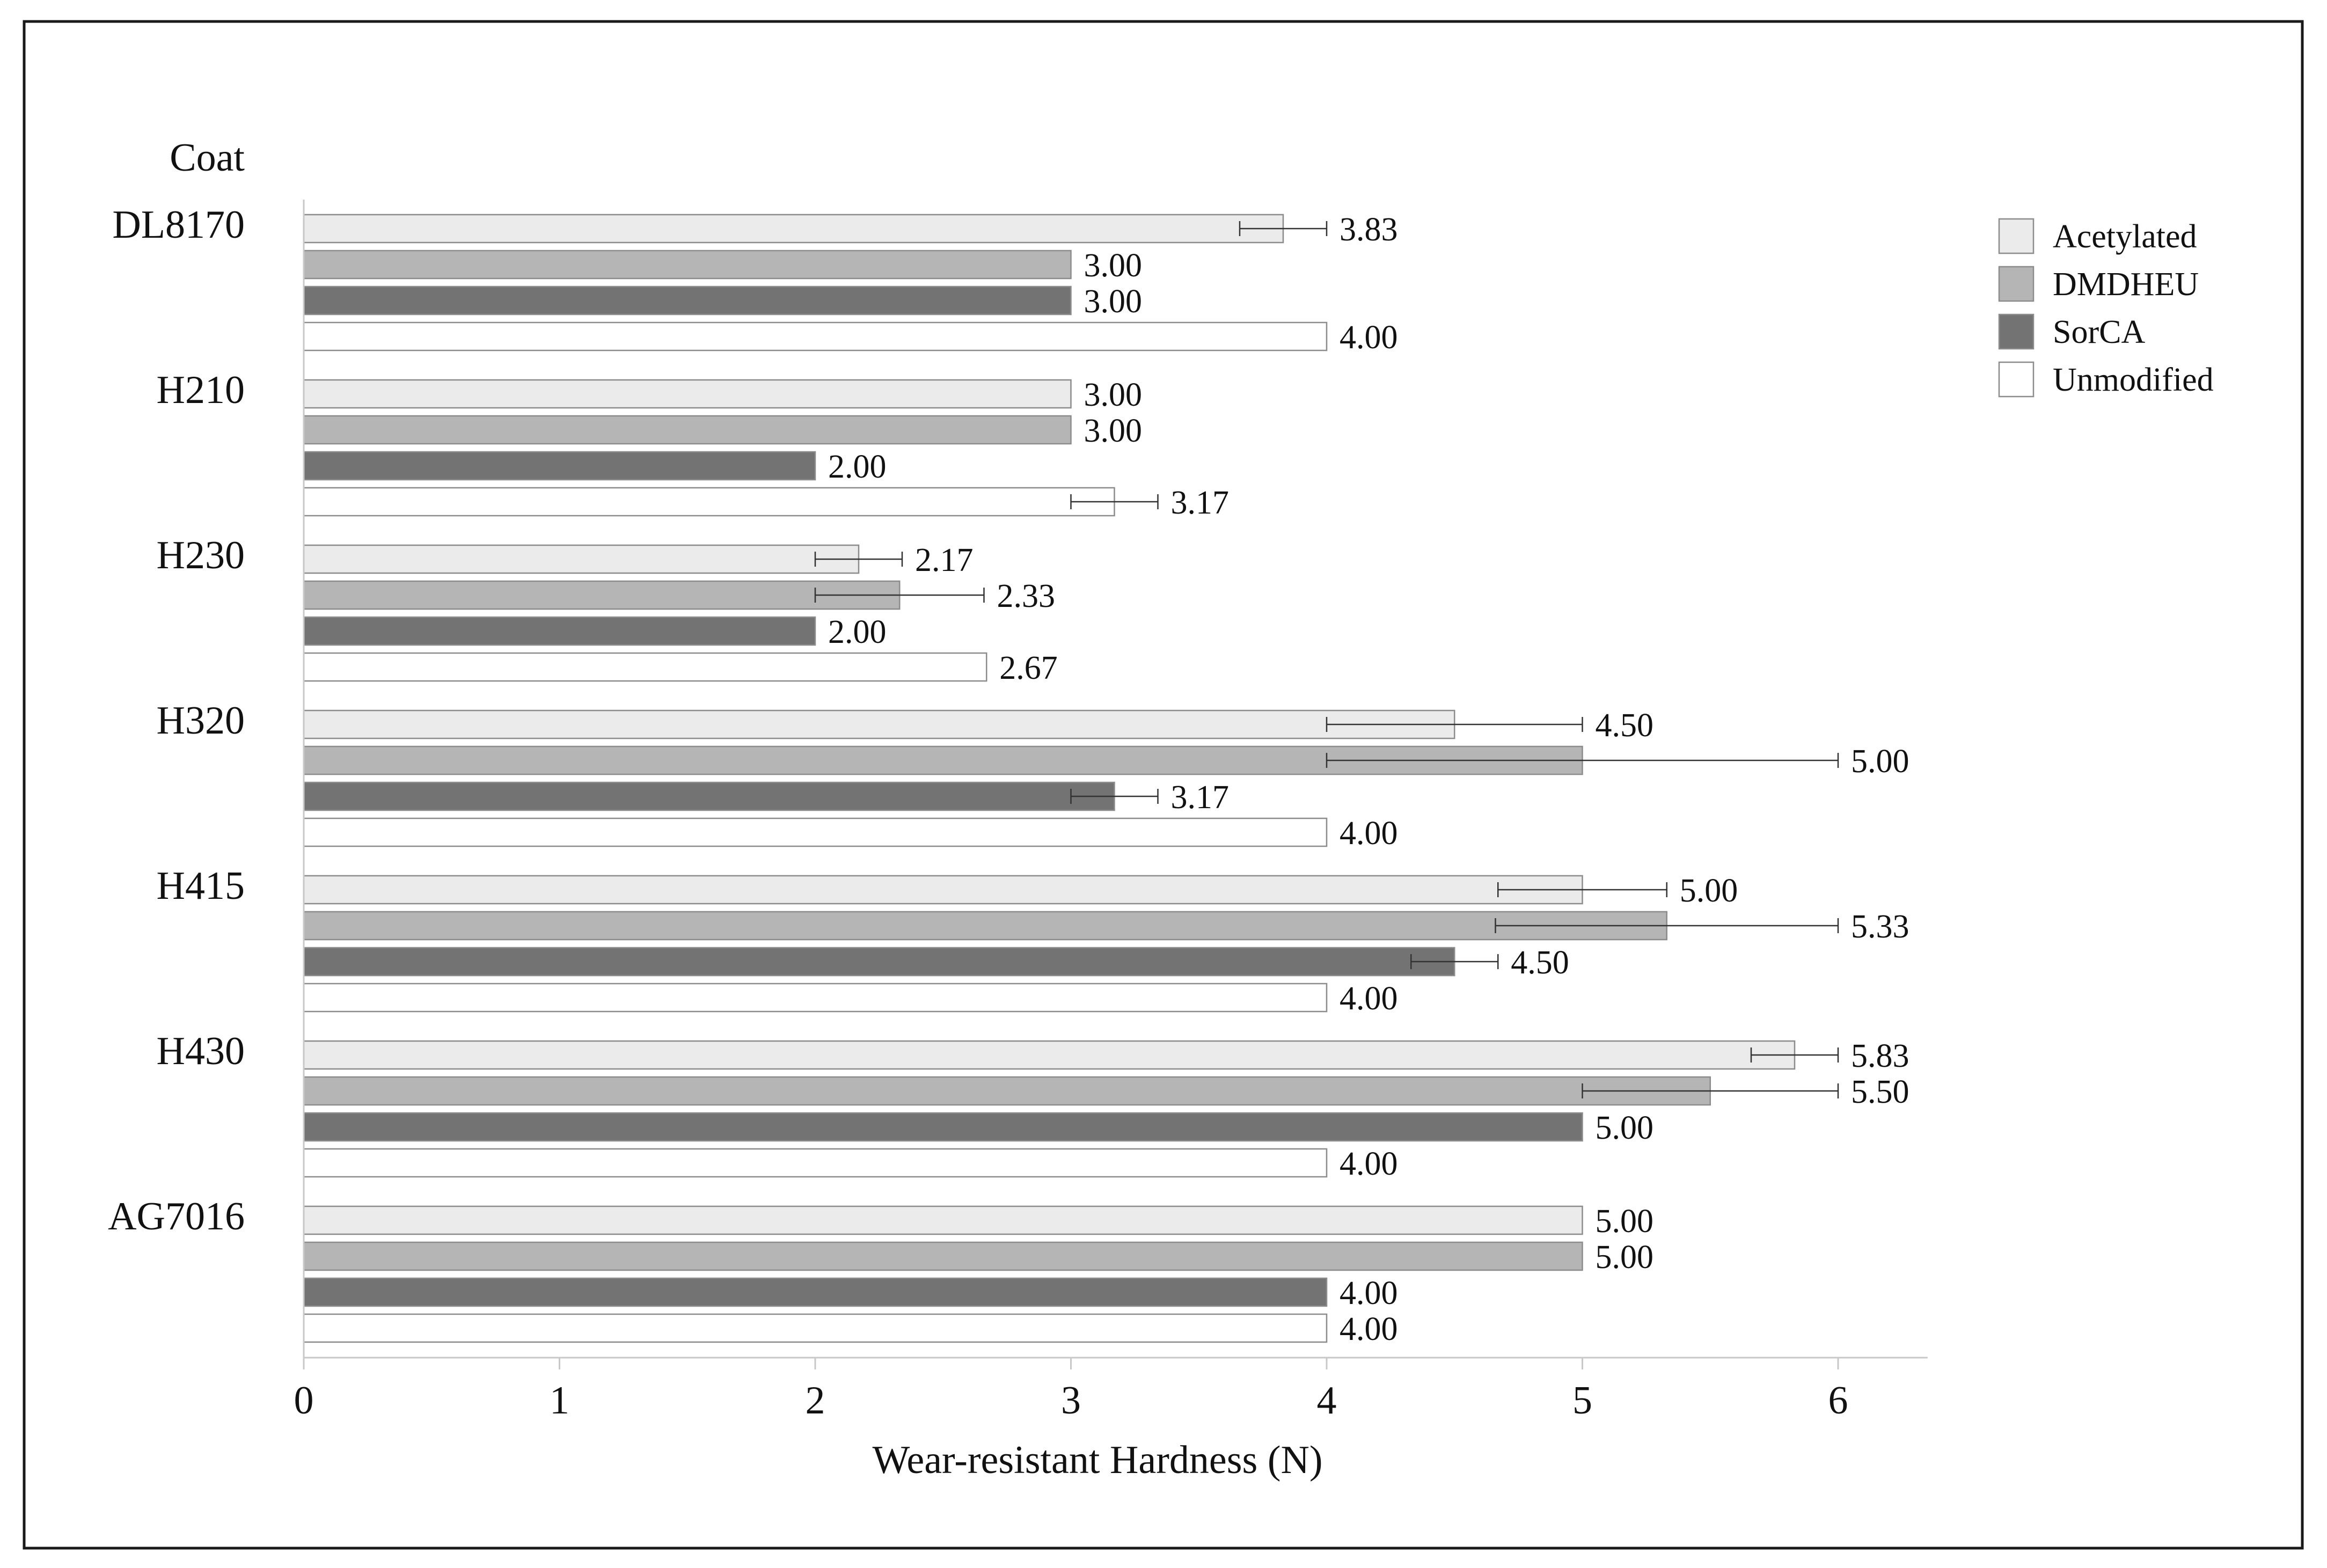  I want to click on bar-h430-sorca, so click(943, 1127).